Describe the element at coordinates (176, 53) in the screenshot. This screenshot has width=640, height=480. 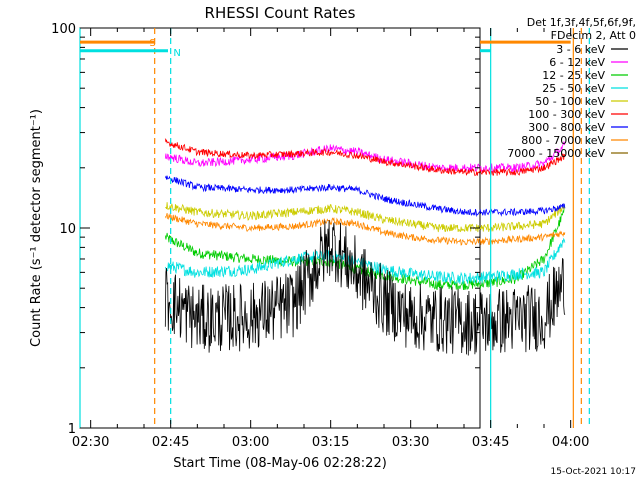
I see `annotation-n: N` at that location.